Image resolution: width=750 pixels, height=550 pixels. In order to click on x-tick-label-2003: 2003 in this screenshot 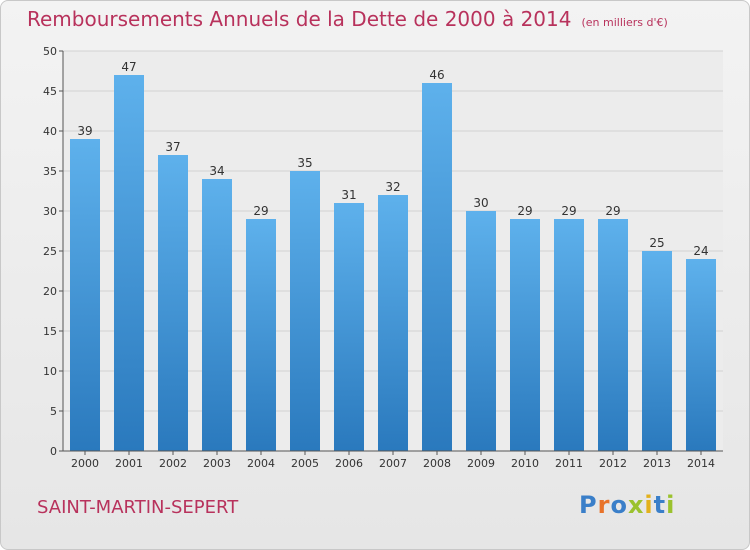, I will do `click(217, 463)`.